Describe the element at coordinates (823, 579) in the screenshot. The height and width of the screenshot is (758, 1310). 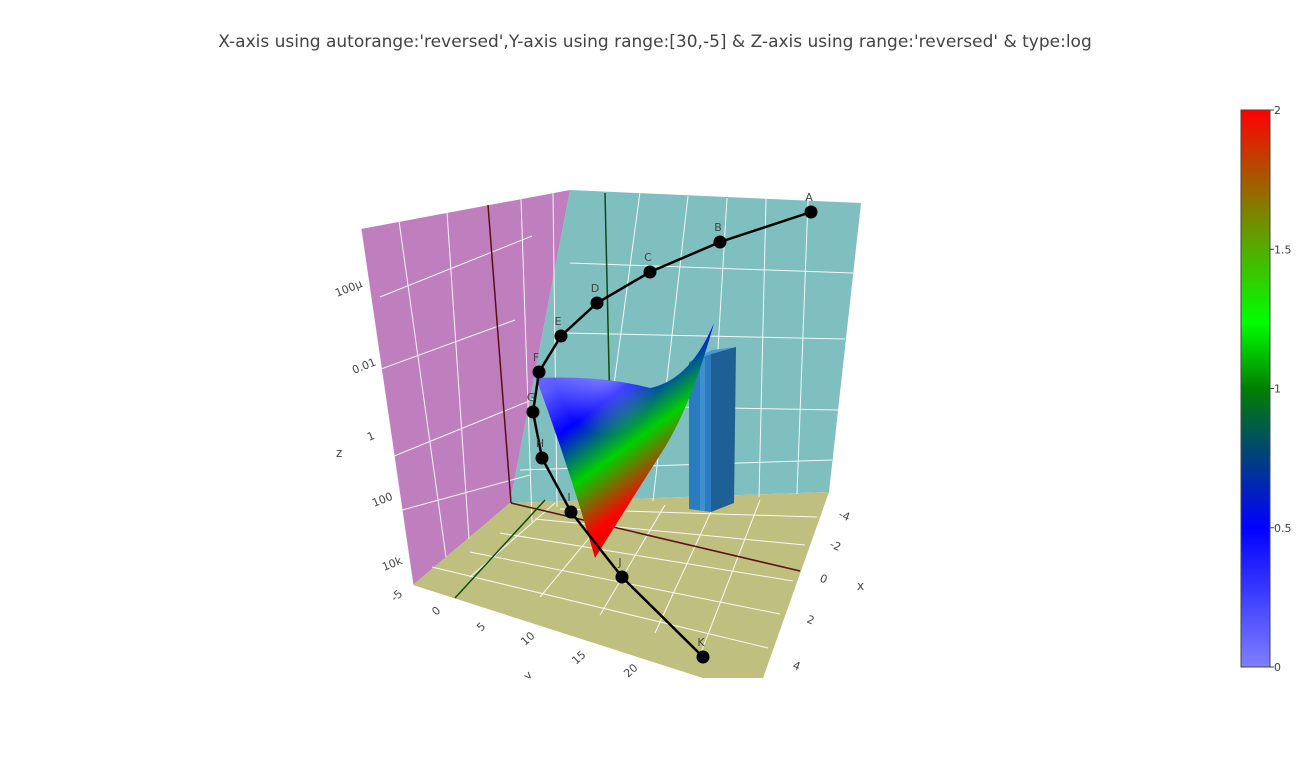
I see `x-tick-label: 0` at that location.